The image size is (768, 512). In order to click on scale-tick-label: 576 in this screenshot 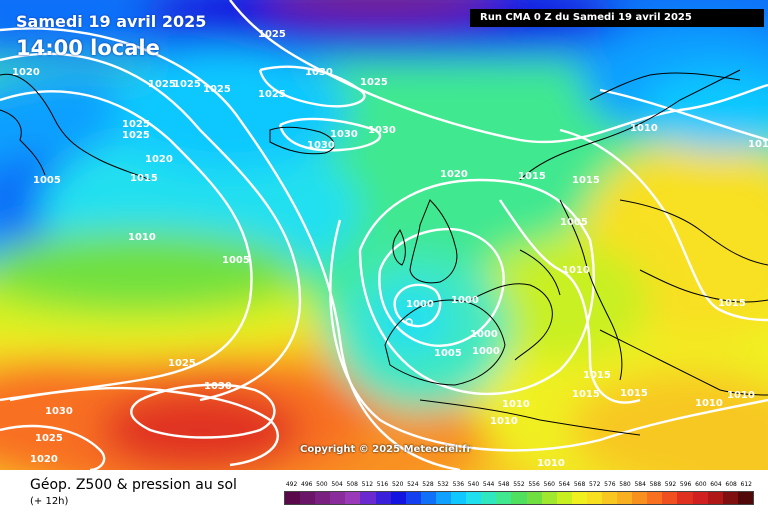, I will do `click(610, 484)`.